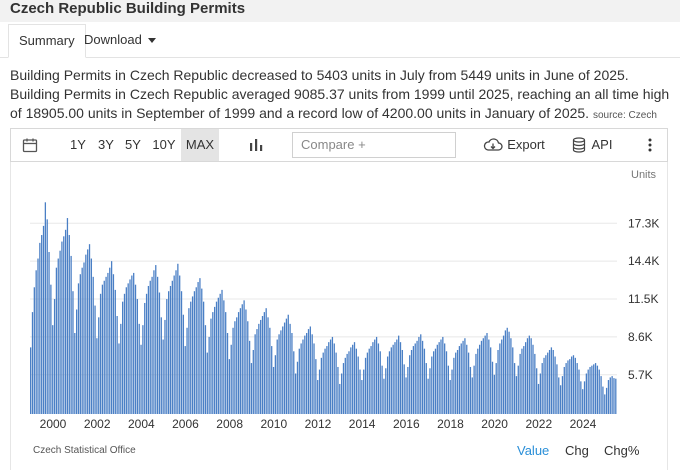 The image size is (680, 470). What do you see at coordinates (30, 145) in the screenshot?
I see `calendar-icon` at bounding box center [30, 145].